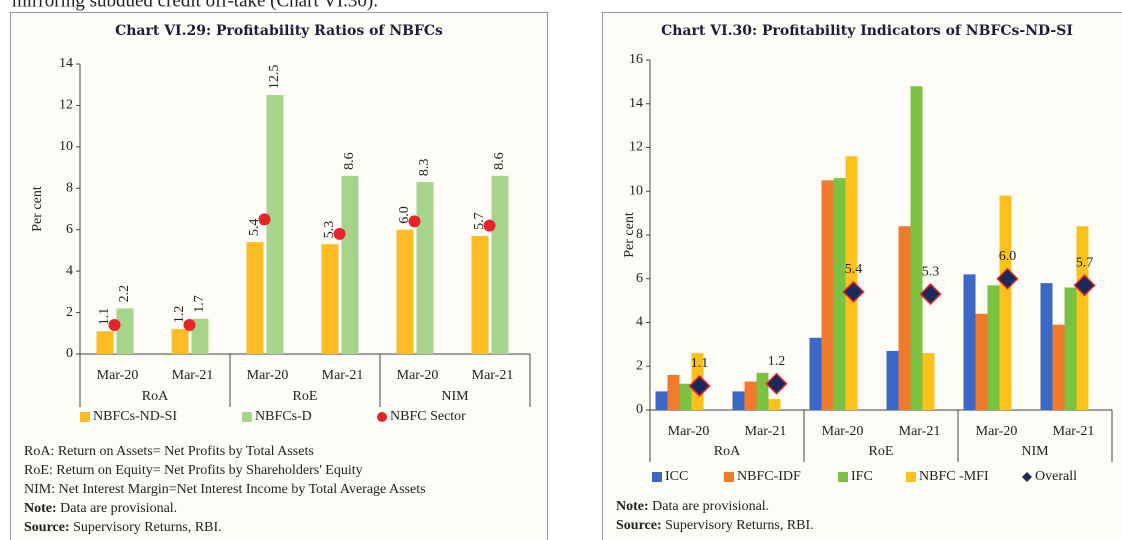  What do you see at coordinates (636, 59) in the screenshot?
I see `y-tick-label: 16` at bounding box center [636, 59].